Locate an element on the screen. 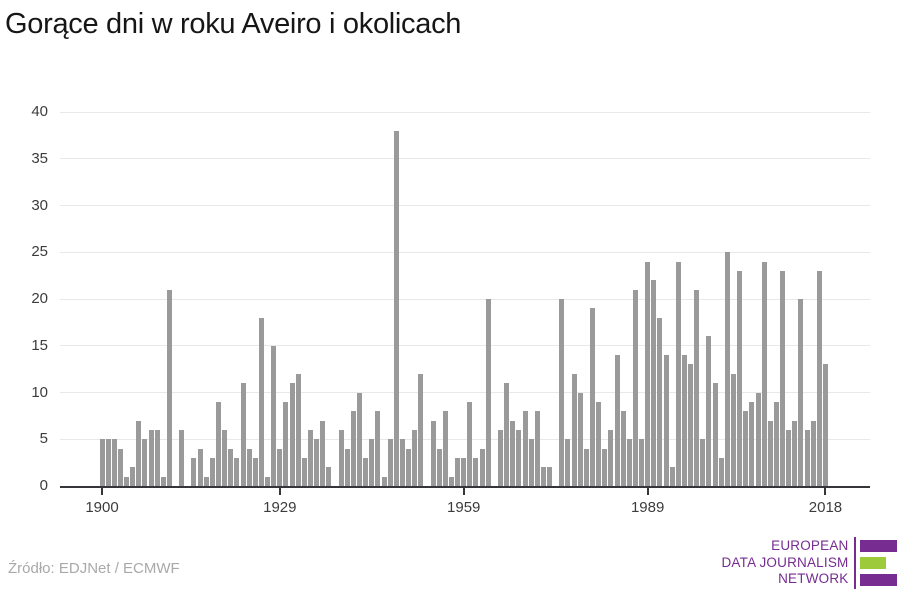  bar-1978 is located at coordinates (580, 439).